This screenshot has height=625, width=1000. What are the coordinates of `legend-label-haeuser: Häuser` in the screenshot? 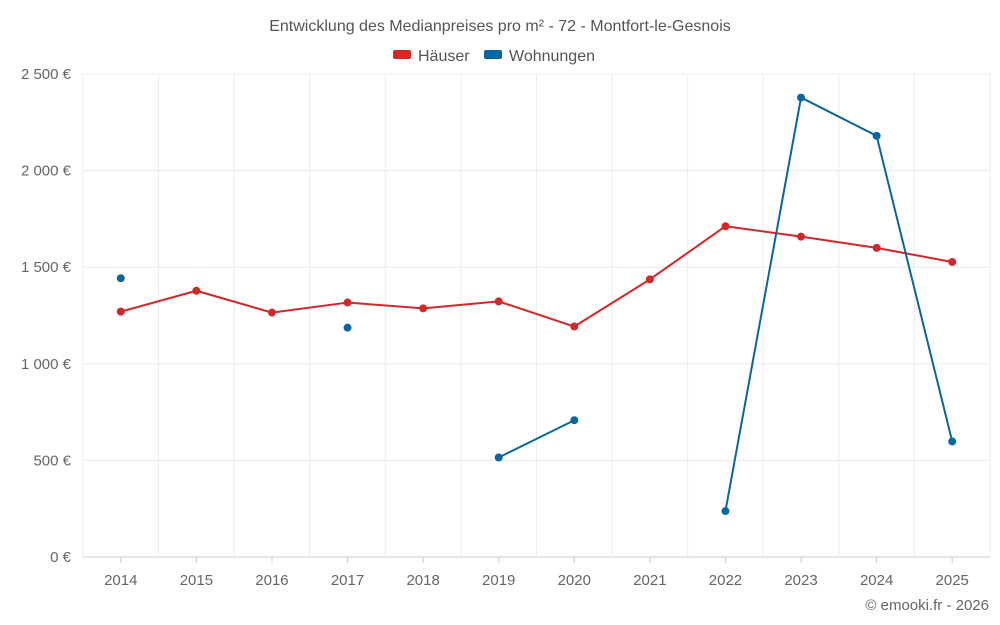 It's located at (444, 56).